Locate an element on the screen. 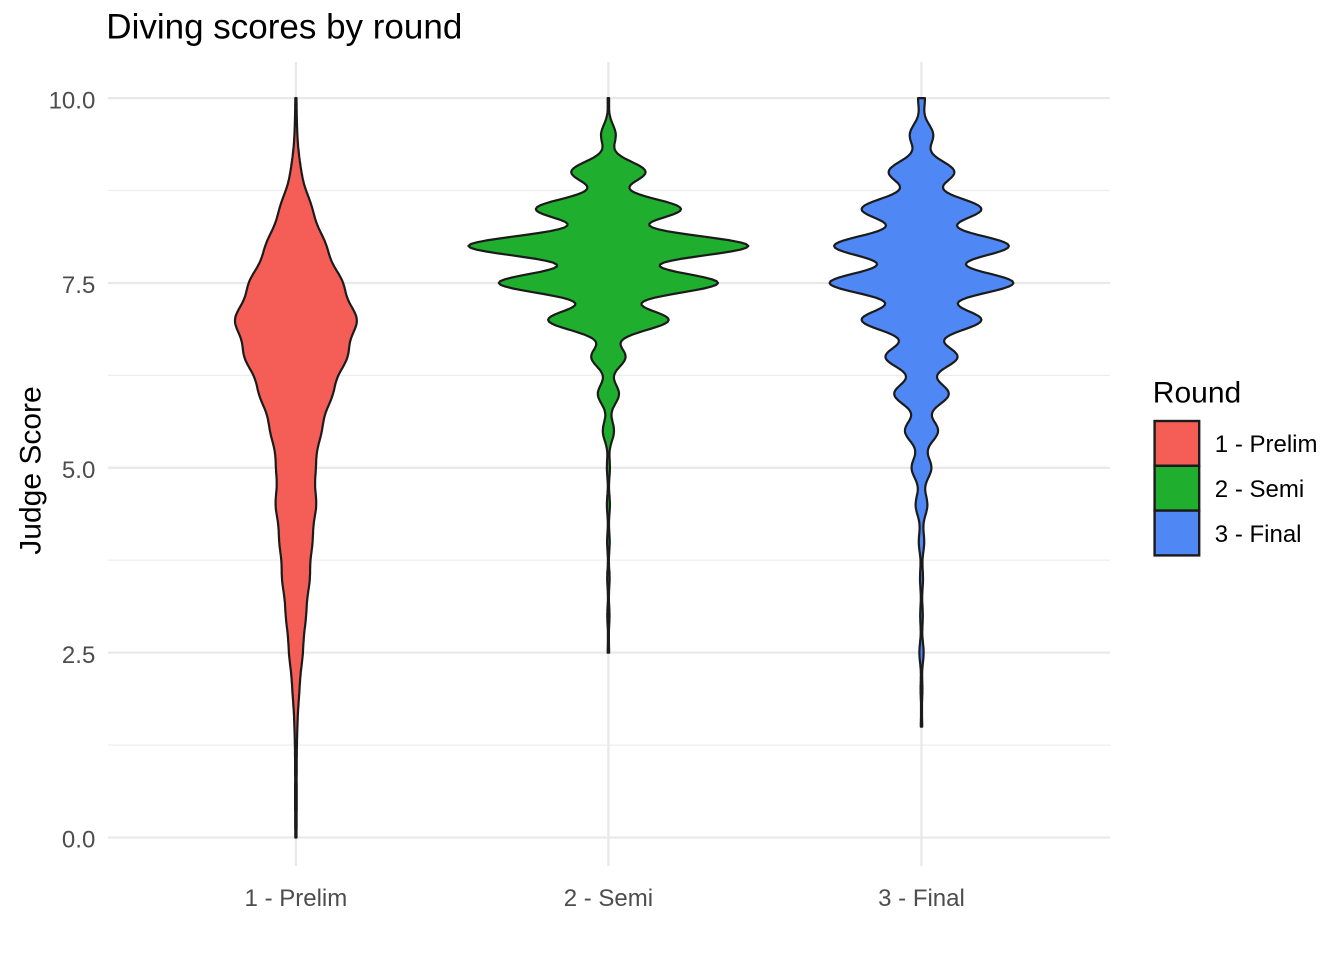  svg-text: 7.5 is located at coordinates (78, 285).